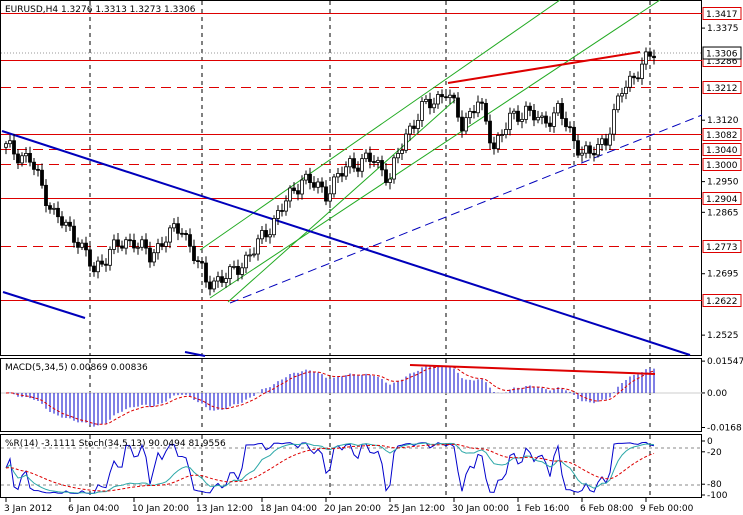  What do you see at coordinates (351, 395) in the screenshot?
I see `macd-pane: MACD(5,34,5) 0.00869 0.00836` at bounding box center [351, 395].